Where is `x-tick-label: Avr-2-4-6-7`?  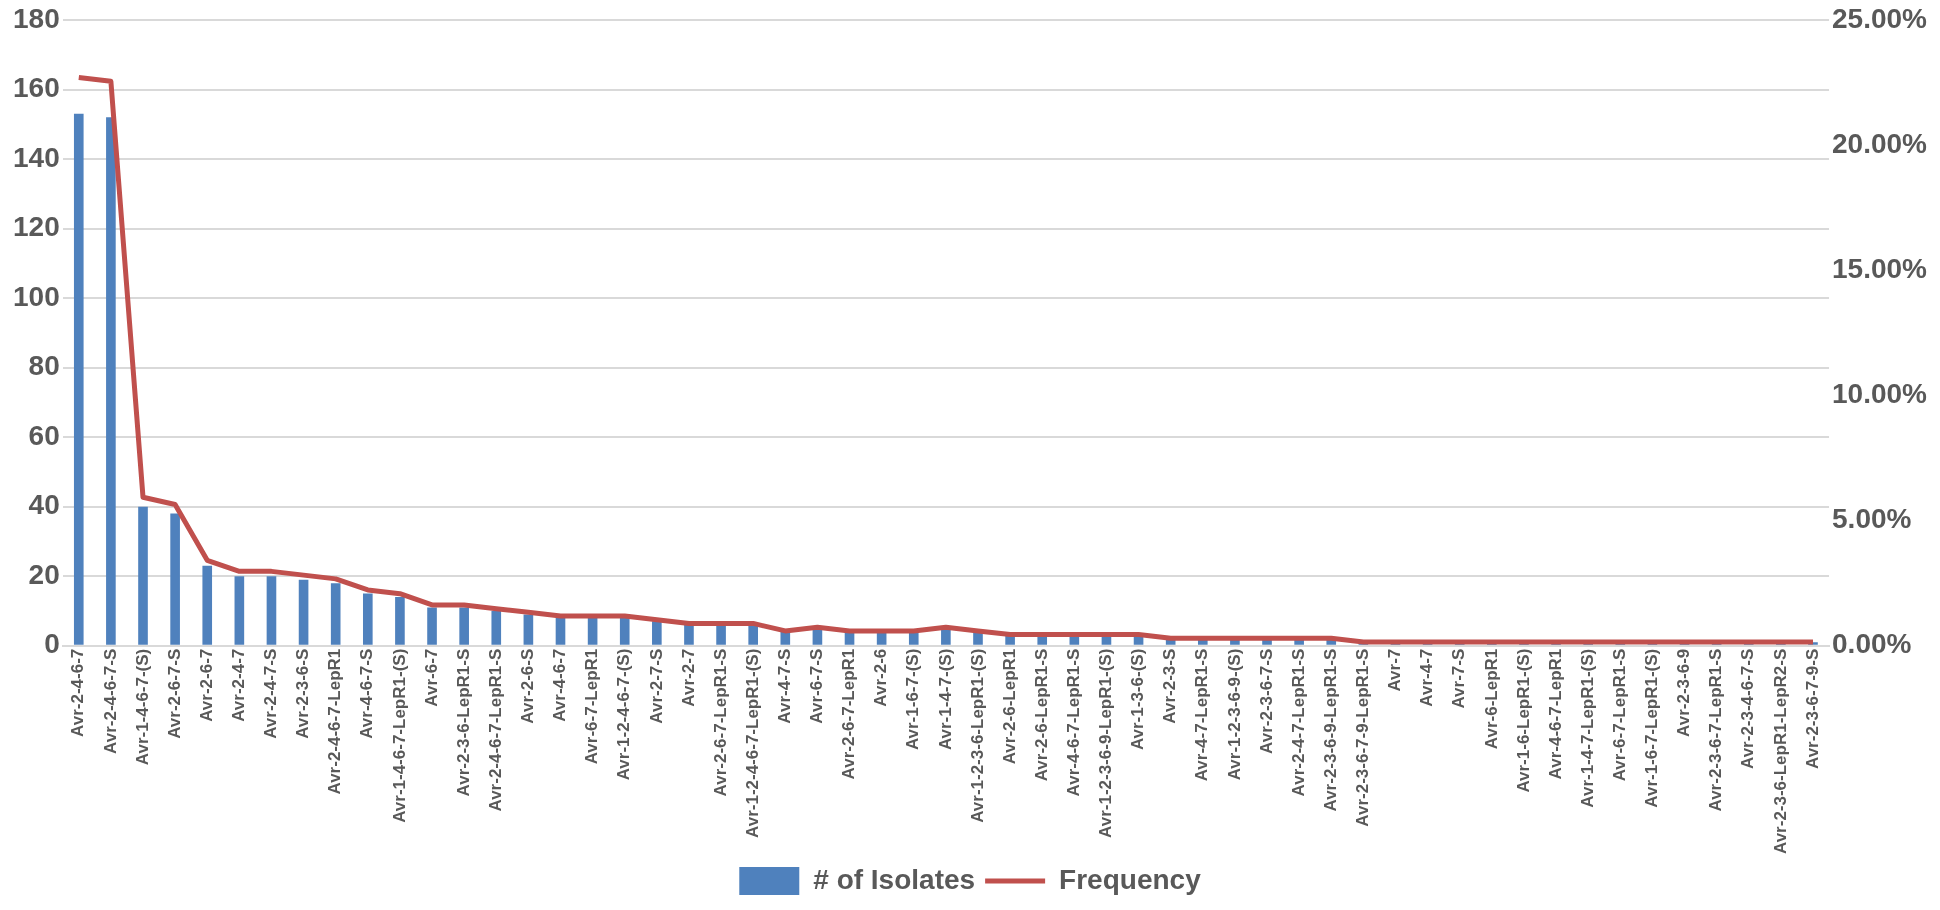 x-tick-label: Avr-2-4-6-7 is located at coordinates (78, 692).